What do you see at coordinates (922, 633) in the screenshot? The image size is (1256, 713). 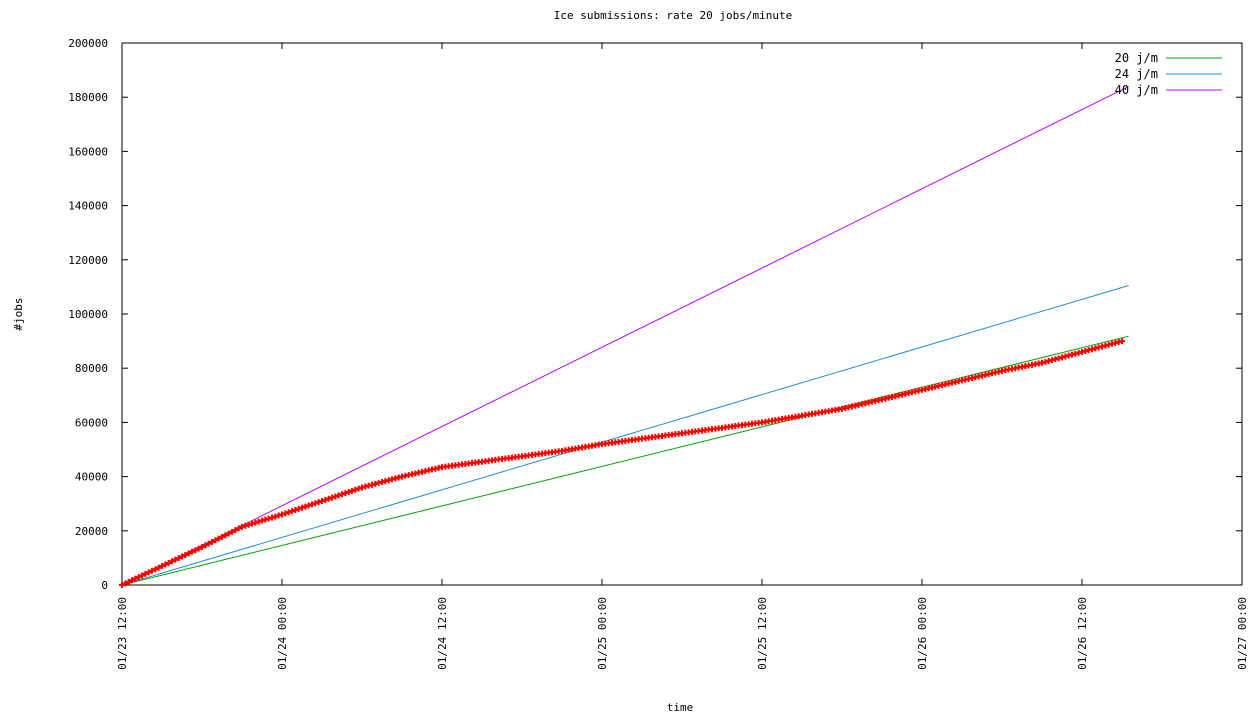 I see `x-tick-label: 01/26 00:00` at bounding box center [922, 633].